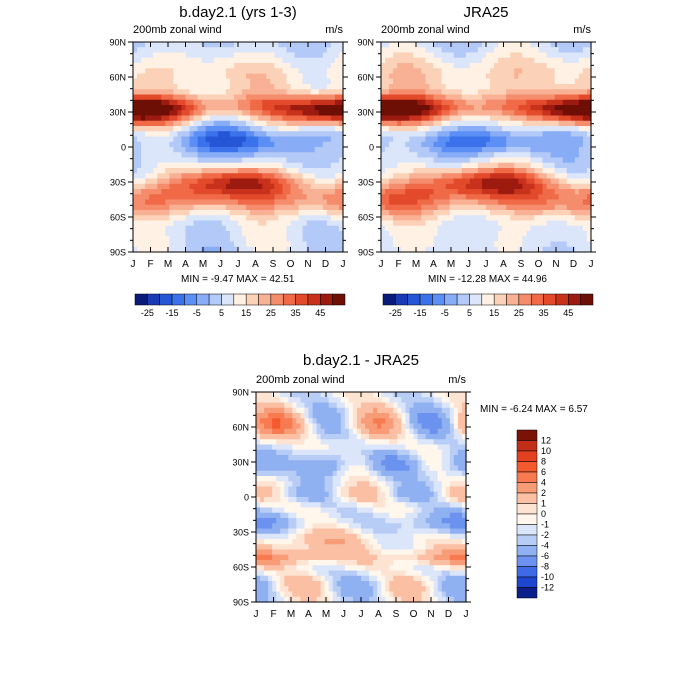 The height and width of the screenshot is (700, 700). Describe the element at coordinates (296, 313) in the screenshot. I see `colorbar-label: 35` at that location.